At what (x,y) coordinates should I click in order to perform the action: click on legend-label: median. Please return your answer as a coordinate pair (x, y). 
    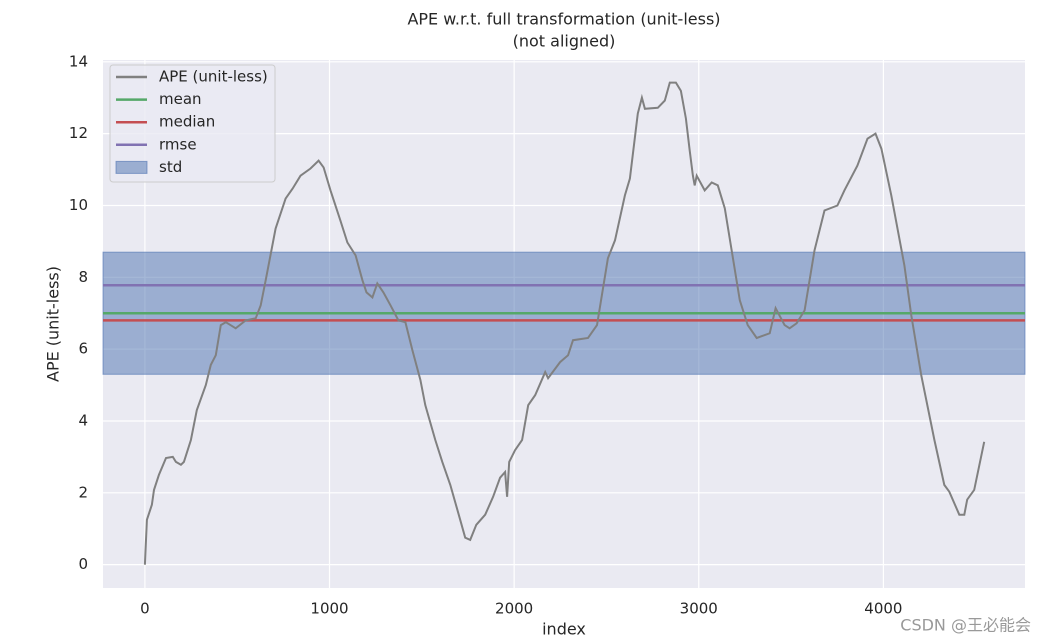
    Looking at the image, I should click on (187, 122).